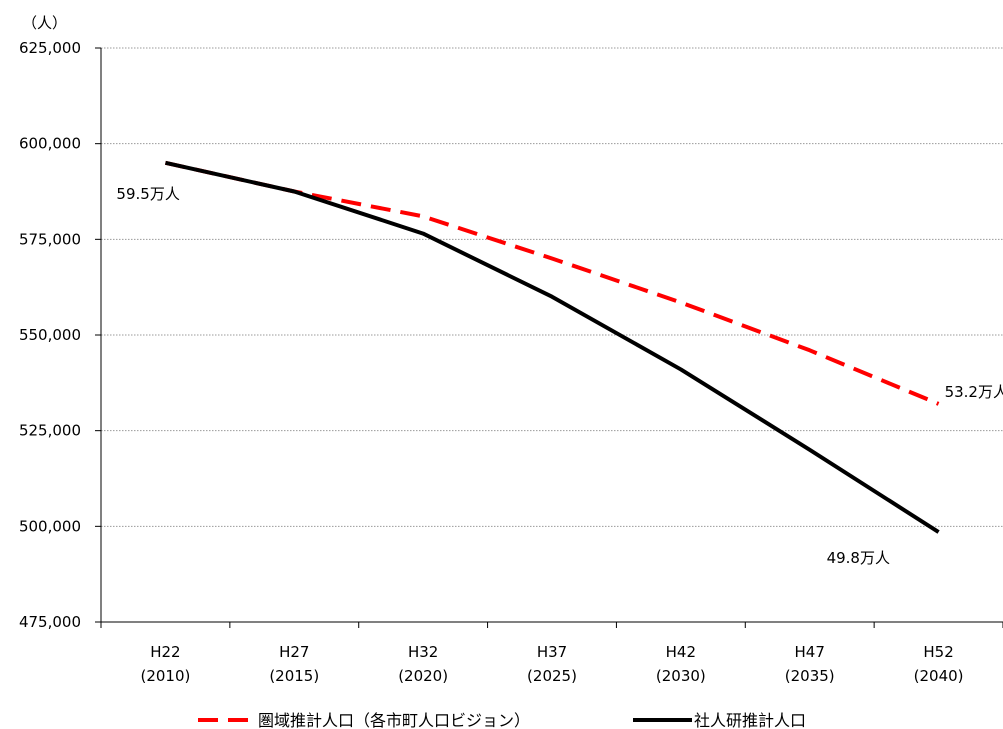  I want to click on x-tick-label-year: (2040), so click(939, 676).